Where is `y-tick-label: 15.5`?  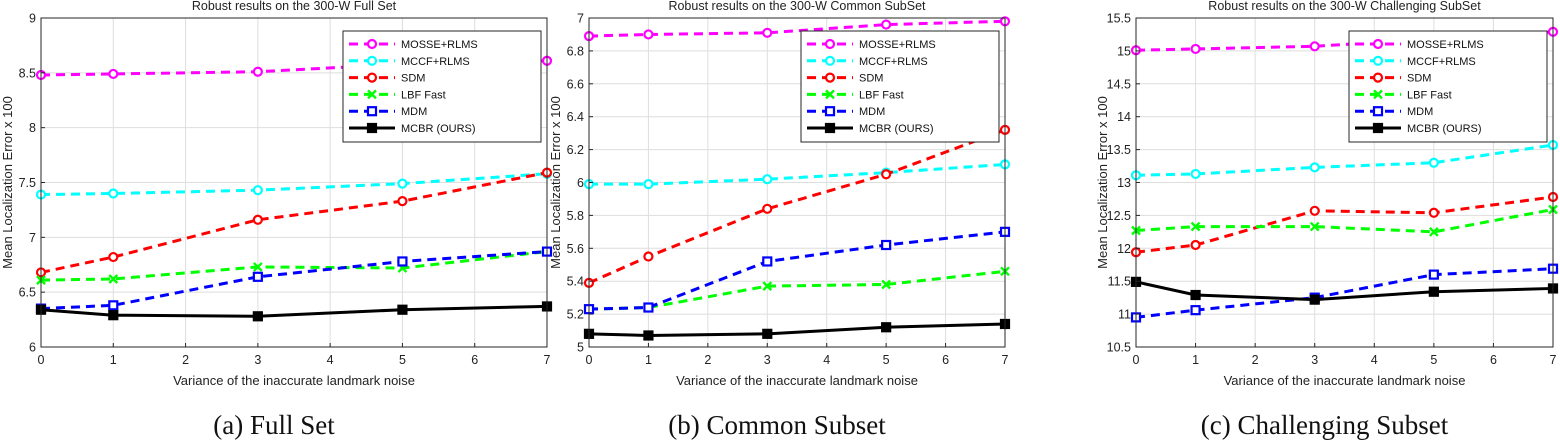 y-tick-label: 15.5 is located at coordinates (1119, 19).